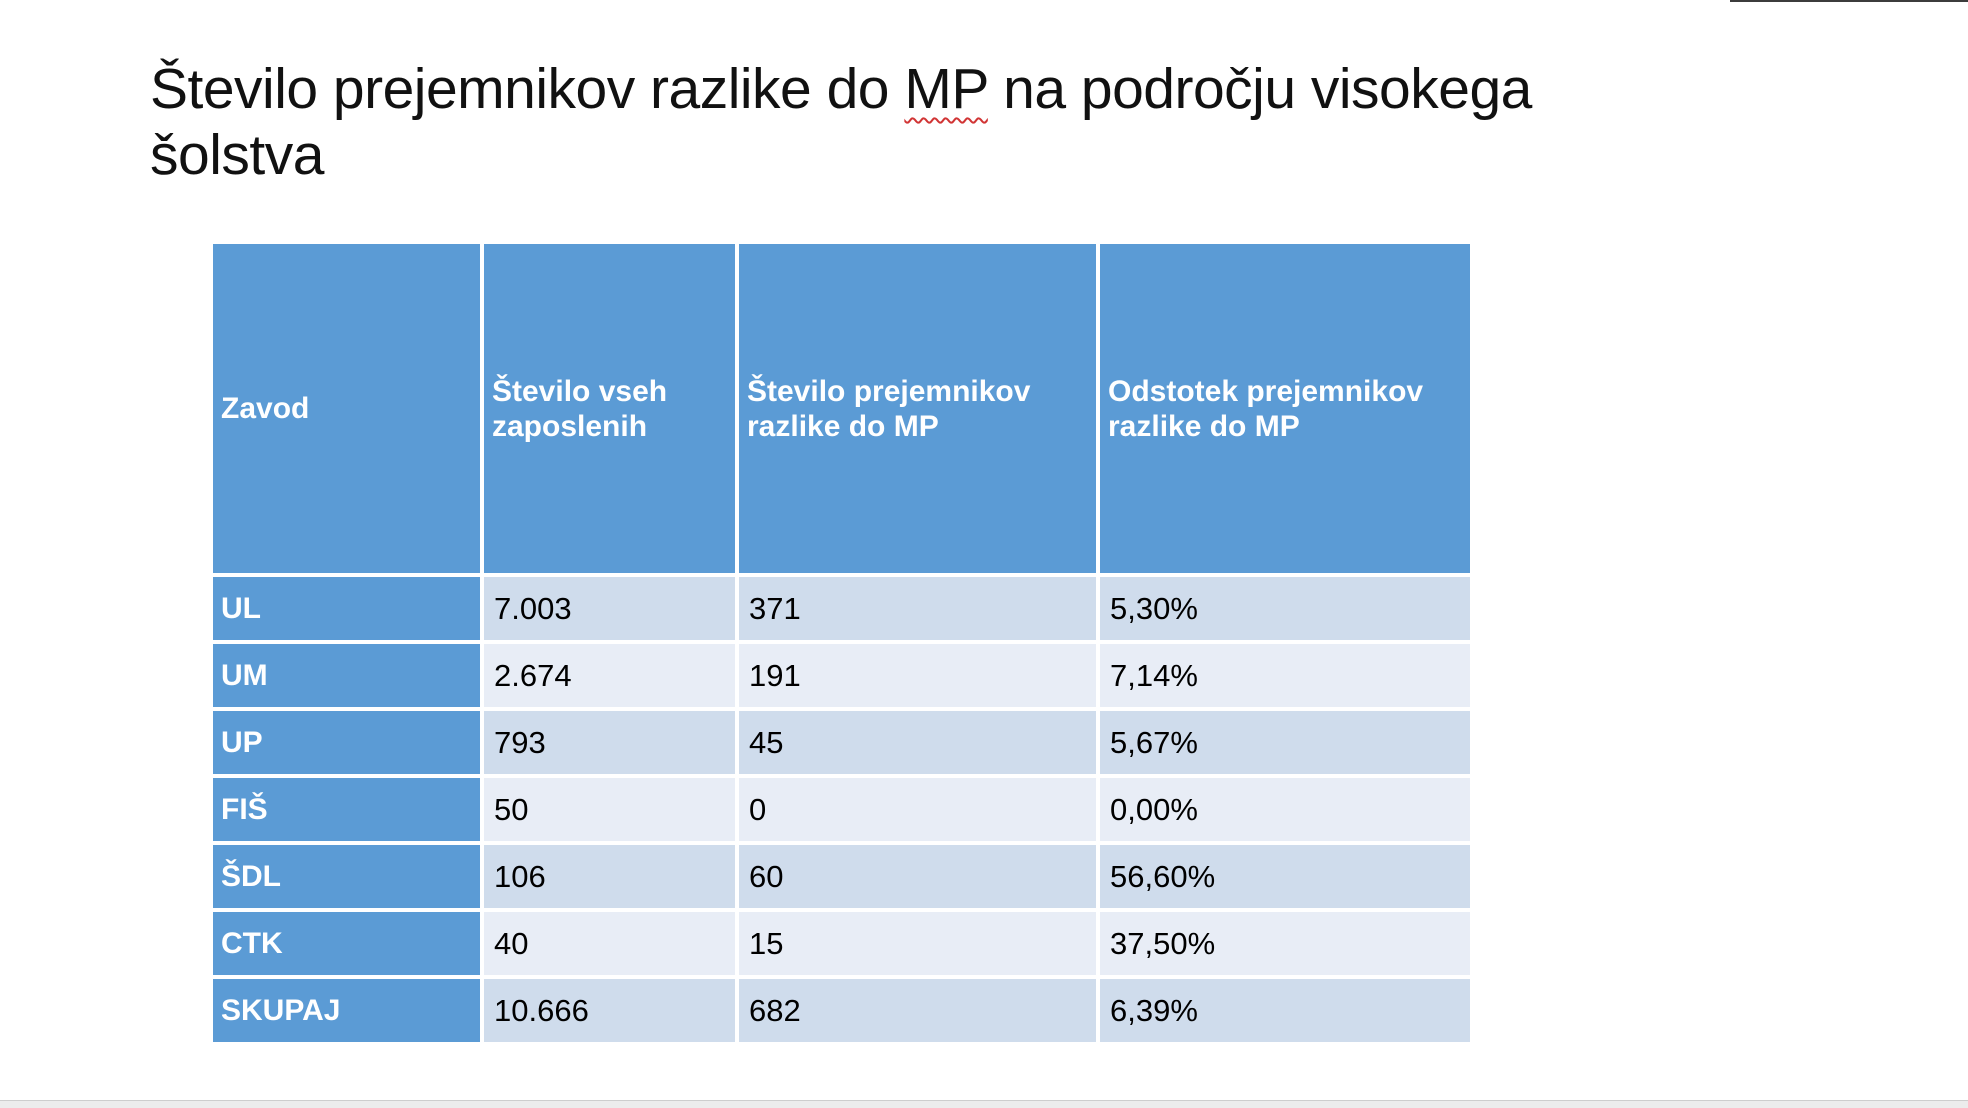  I want to click on cell-odstotek: 5,30%, so click(1285, 608).